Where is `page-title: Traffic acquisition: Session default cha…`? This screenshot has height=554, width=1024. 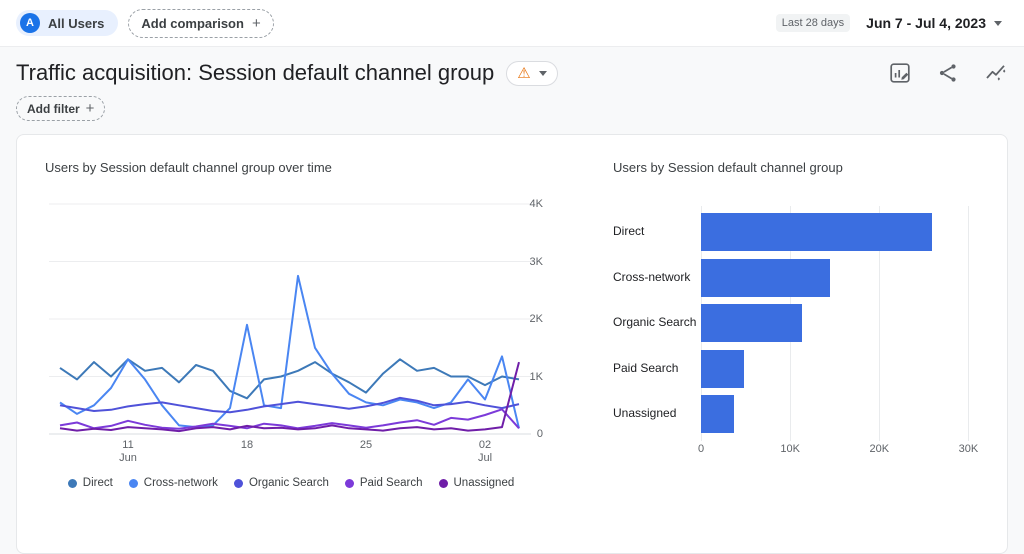 page-title: Traffic acquisition: Session default cha… is located at coordinates (255, 72).